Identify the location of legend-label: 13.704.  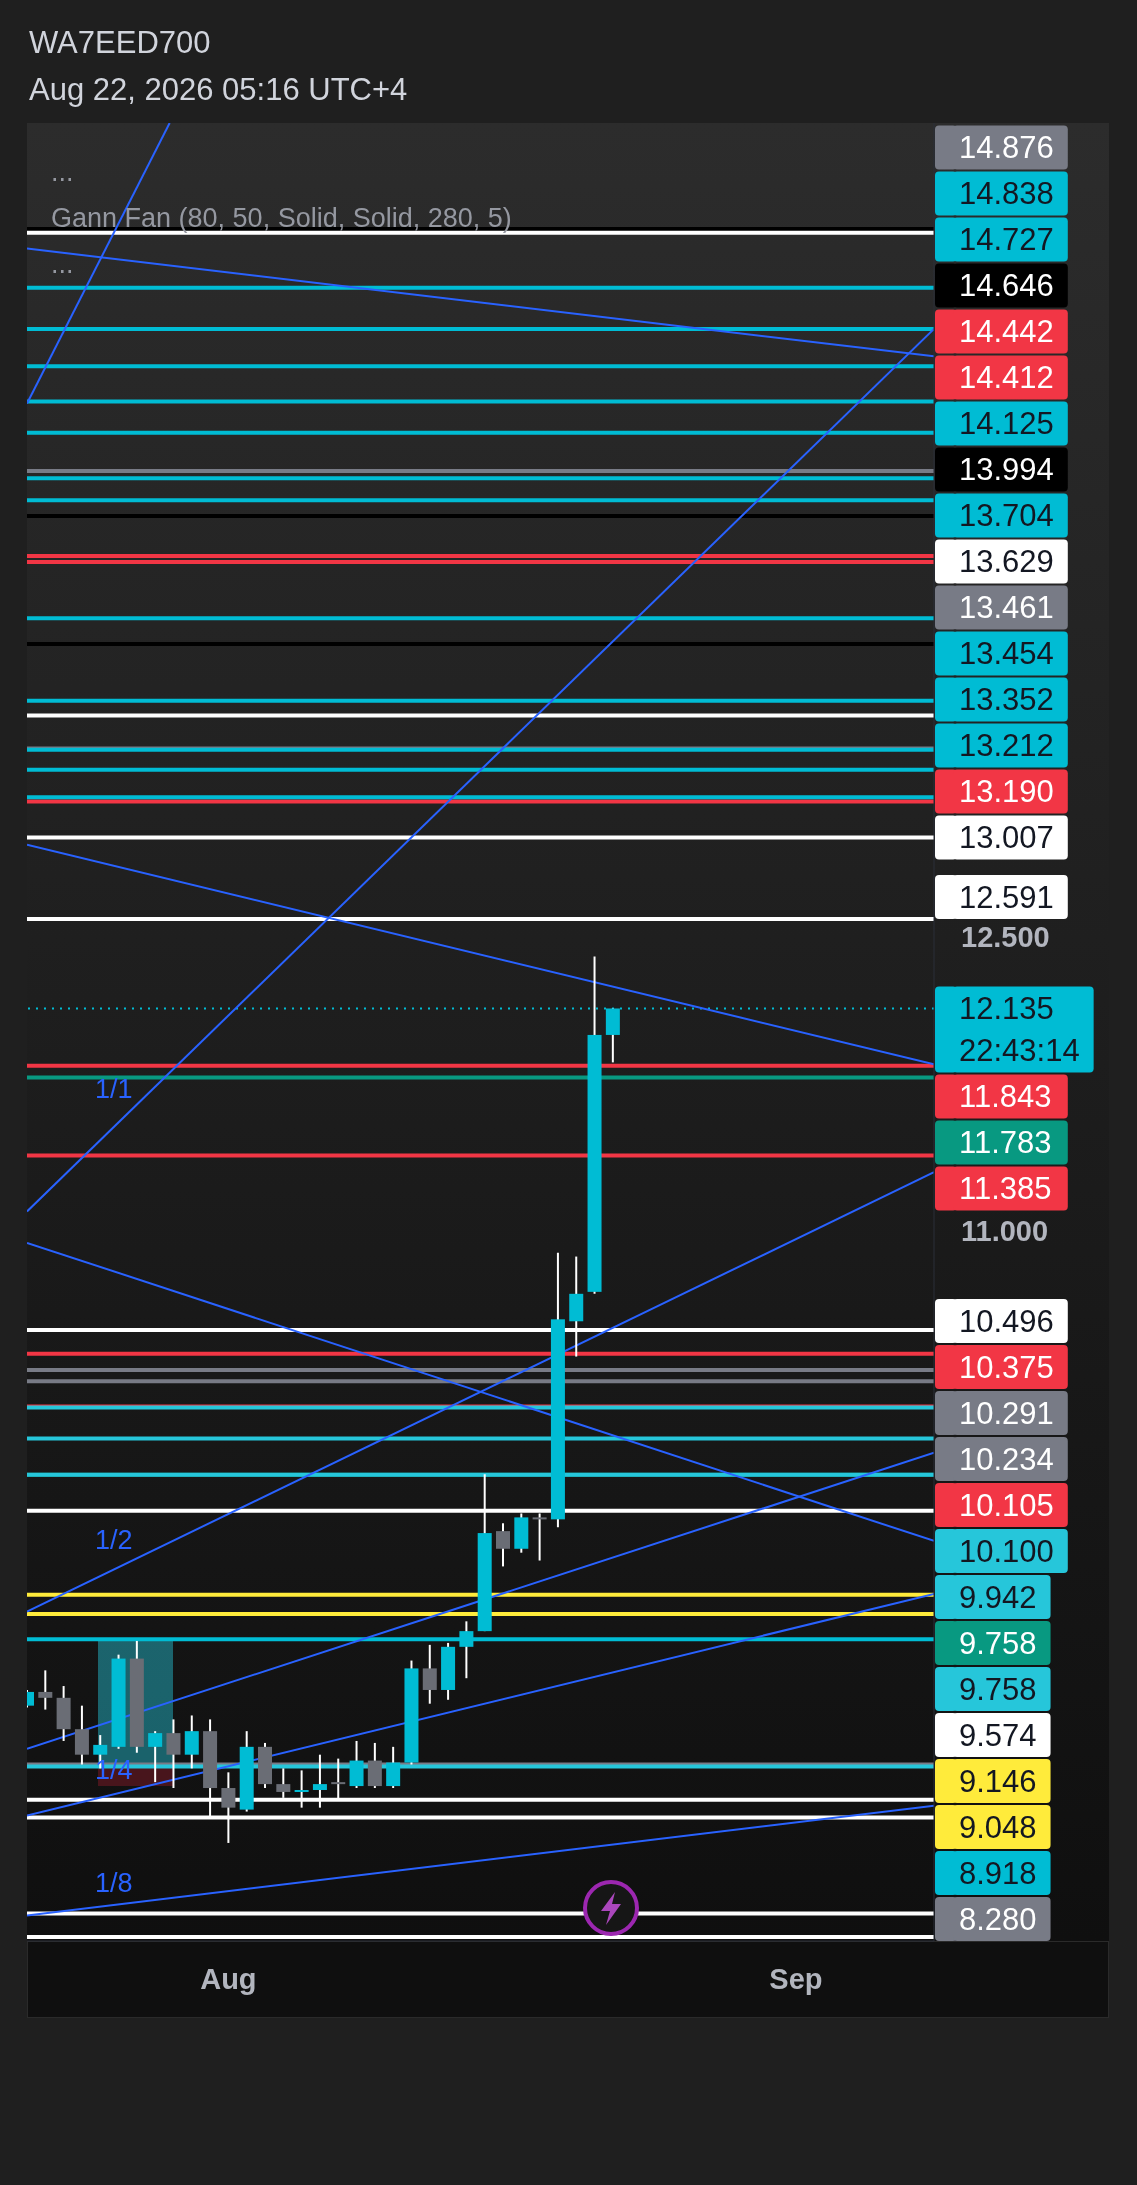
(1006, 515).